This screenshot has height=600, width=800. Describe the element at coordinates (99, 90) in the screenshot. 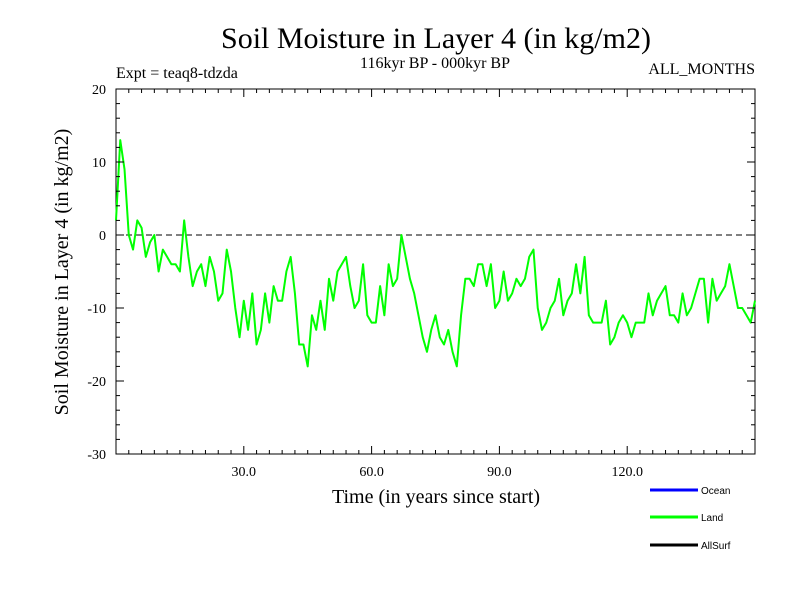

I see `y-tick-label: 20` at that location.